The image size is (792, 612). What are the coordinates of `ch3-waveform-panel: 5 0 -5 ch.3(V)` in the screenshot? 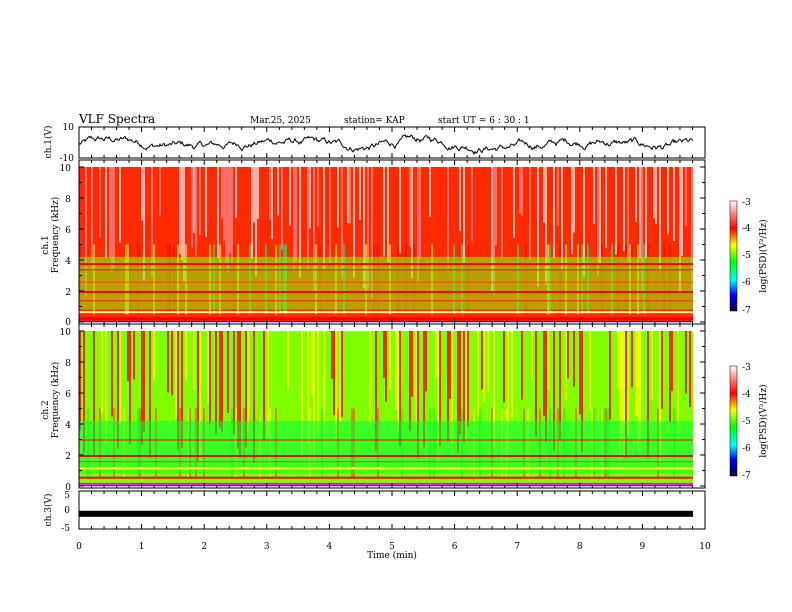 It's located at (374, 512).